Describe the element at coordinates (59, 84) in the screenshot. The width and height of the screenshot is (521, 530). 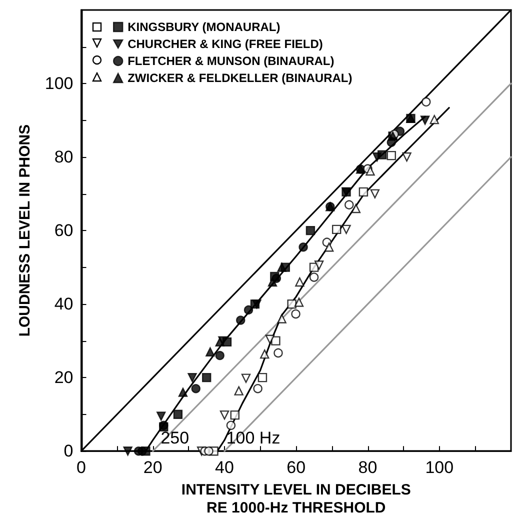
I see `y-tick-label: 100` at that location.